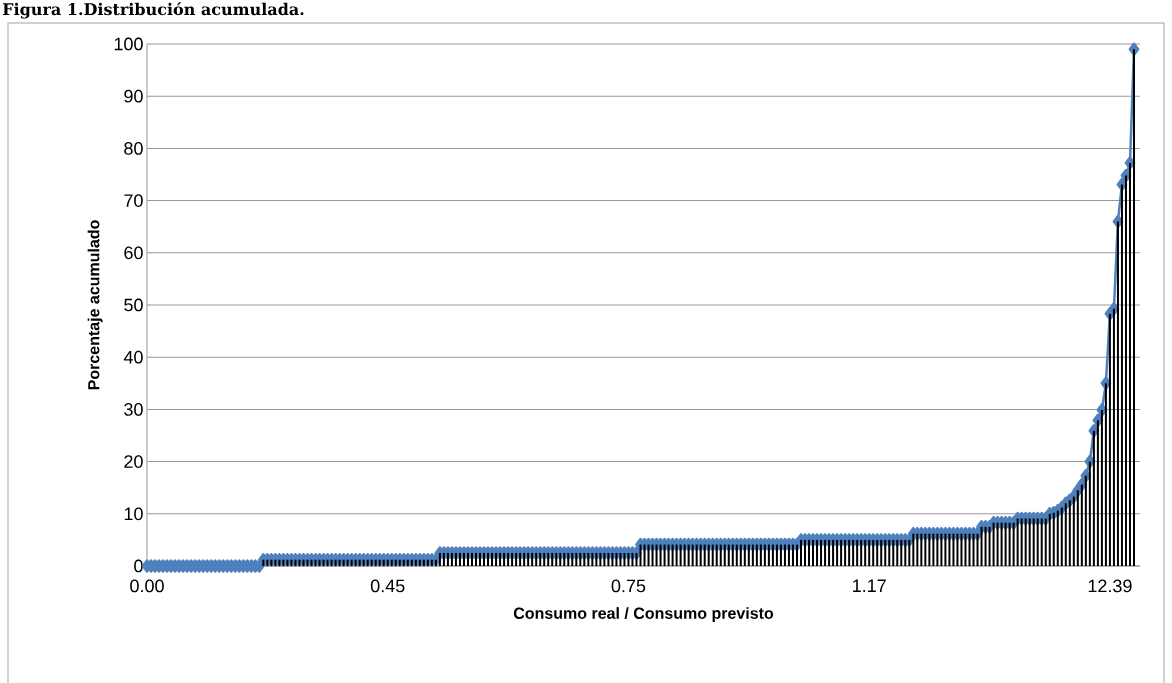  Describe the element at coordinates (133, 357) in the screenshot. I see `y-tick-label: 40` at that location.